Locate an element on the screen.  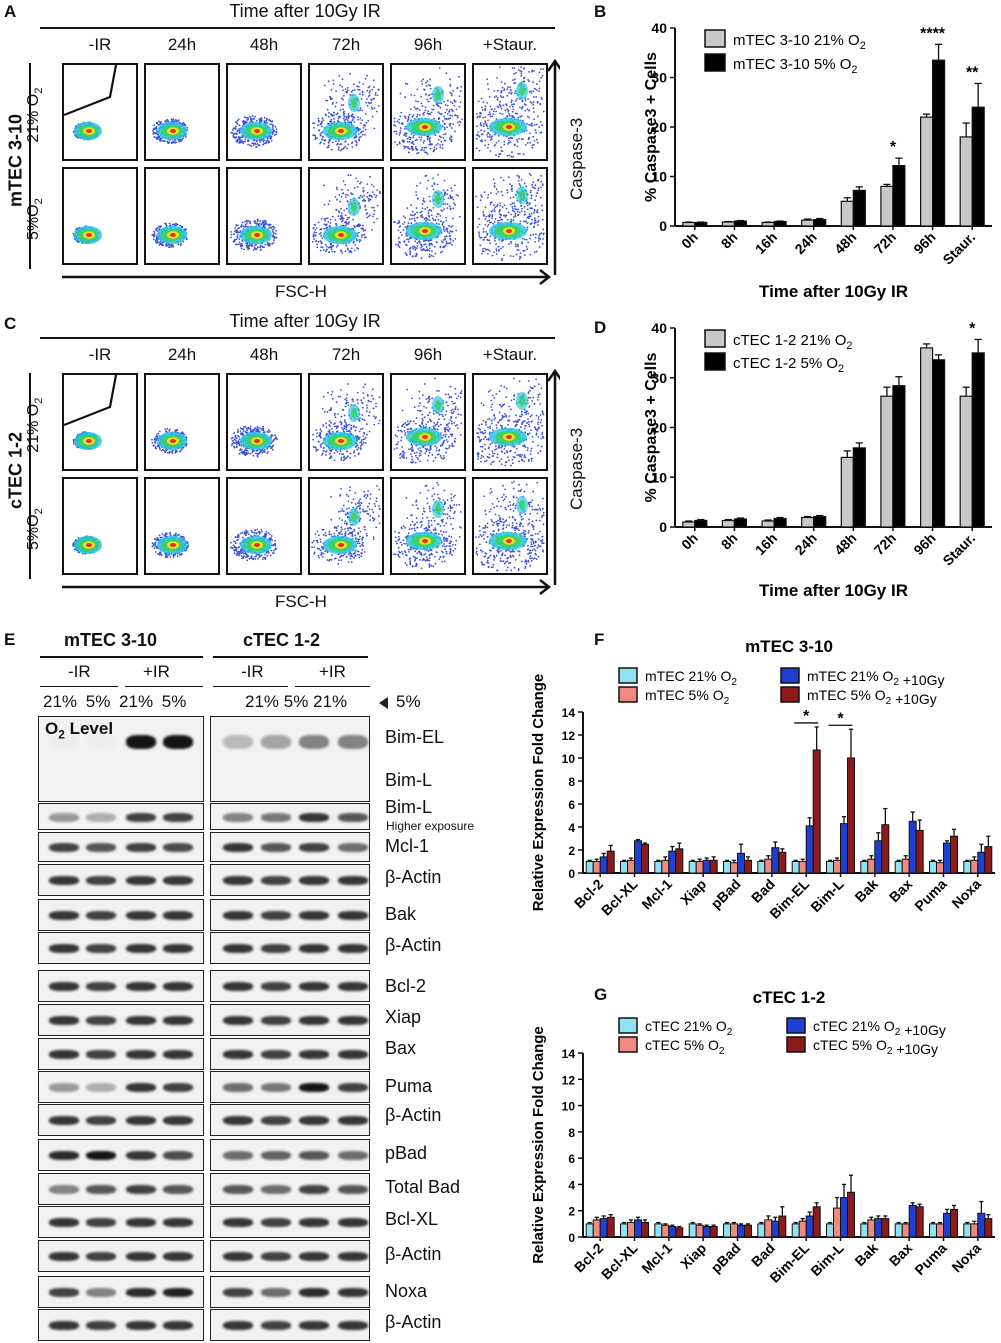
blot-label: Bcl-2 is located at coordinates (406, 986).